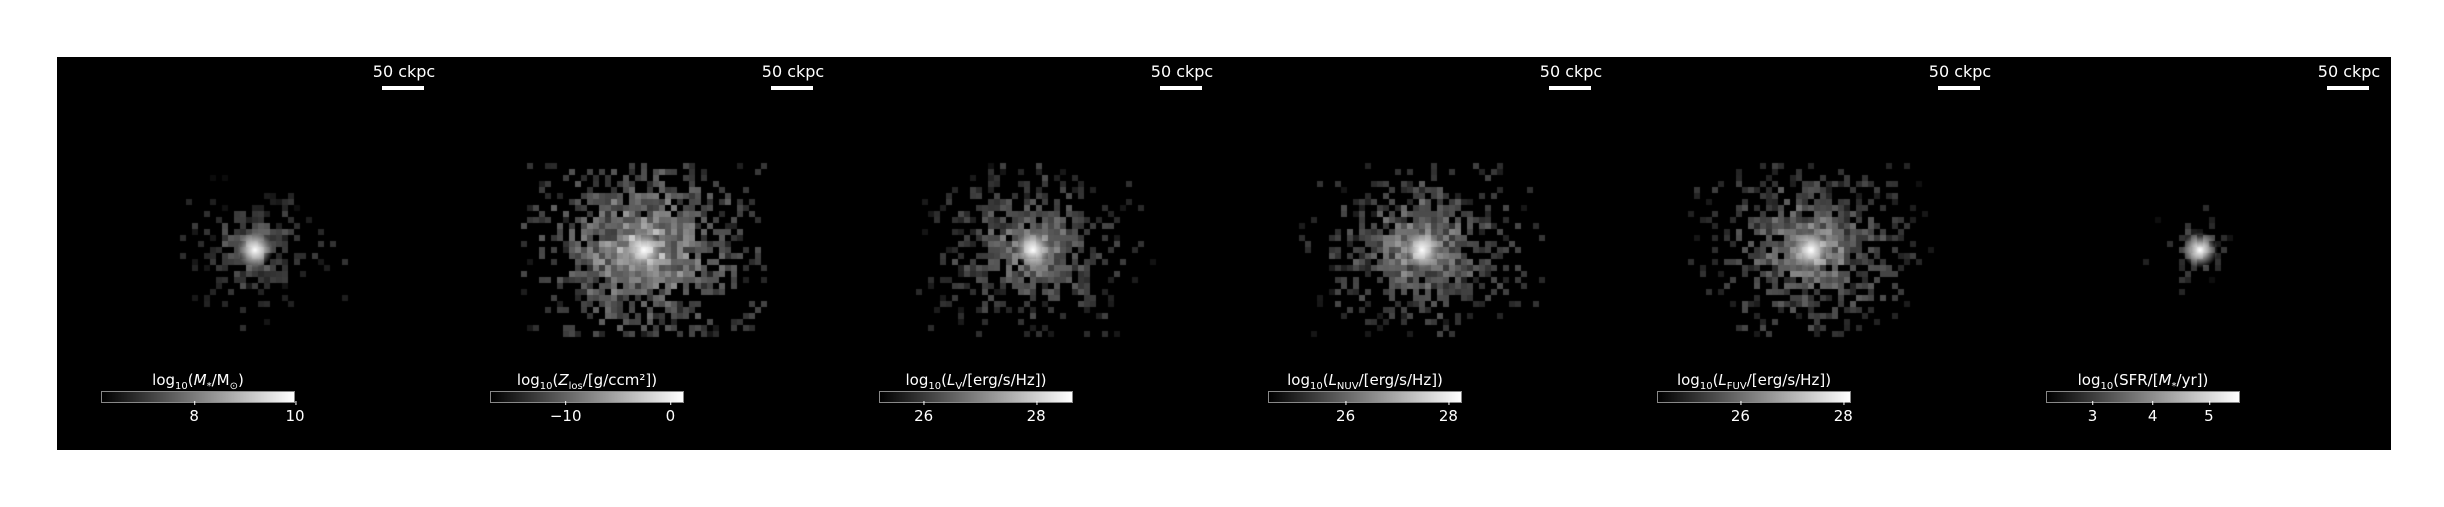 This screenshot has height=507, width=2444. I want to click on colorbar-luminosity-v: log10(LV/[erg/s/Hz]) 26 28, so click(976, 399).